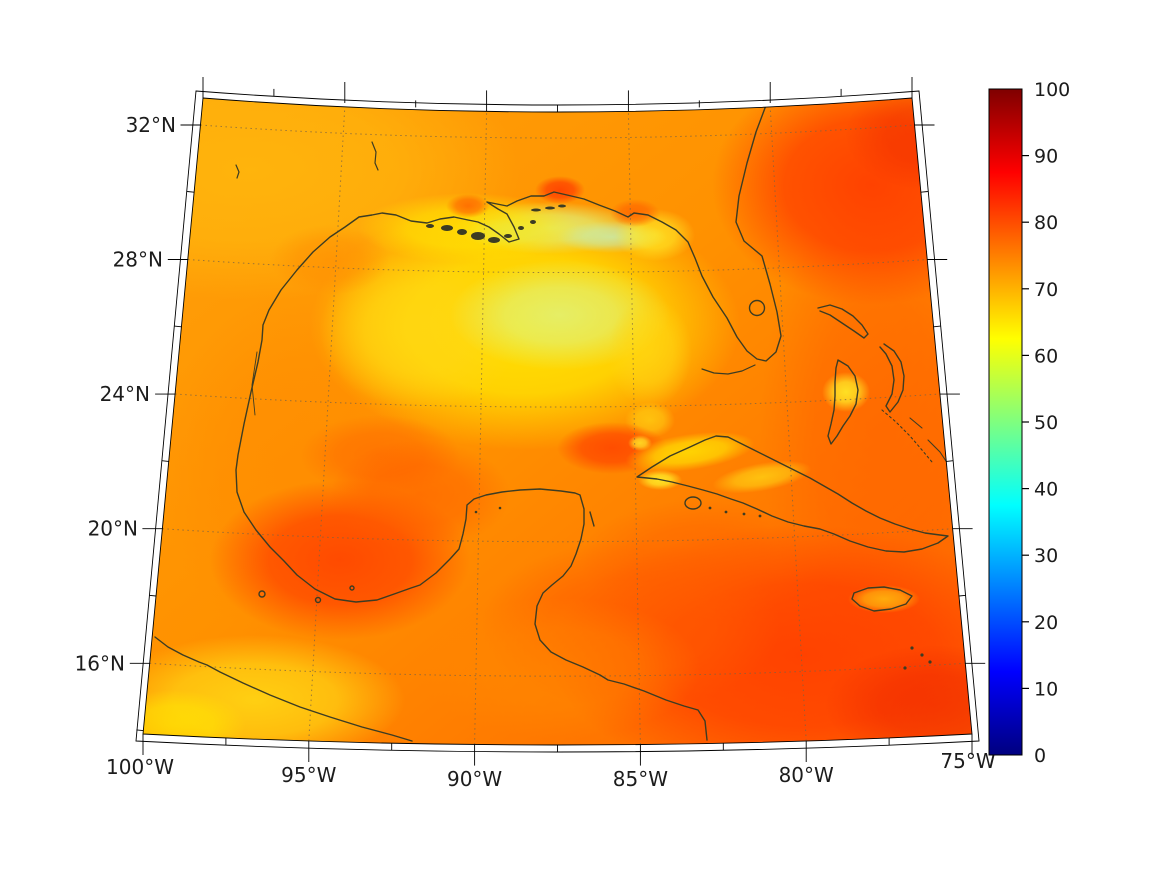 This screenshot has height=879, width=1167. Describe the element at coordinates (100, 663) in the screenshot. I see `lat-tick-label-16n: 16°N` at that location.